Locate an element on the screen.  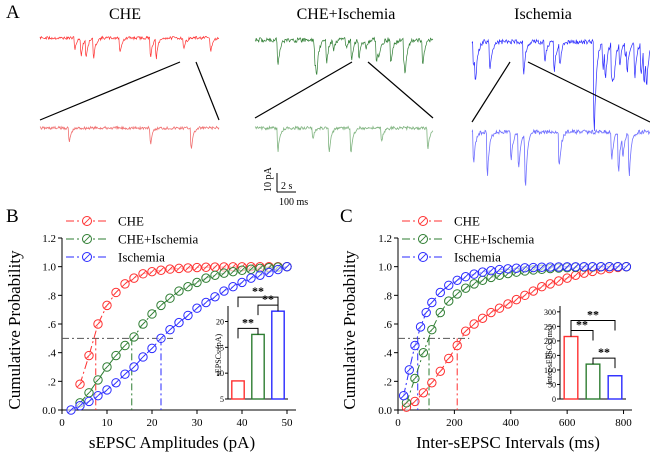
c-y-axis-title: Cumulative Probability is located at coordinates (349, 330).